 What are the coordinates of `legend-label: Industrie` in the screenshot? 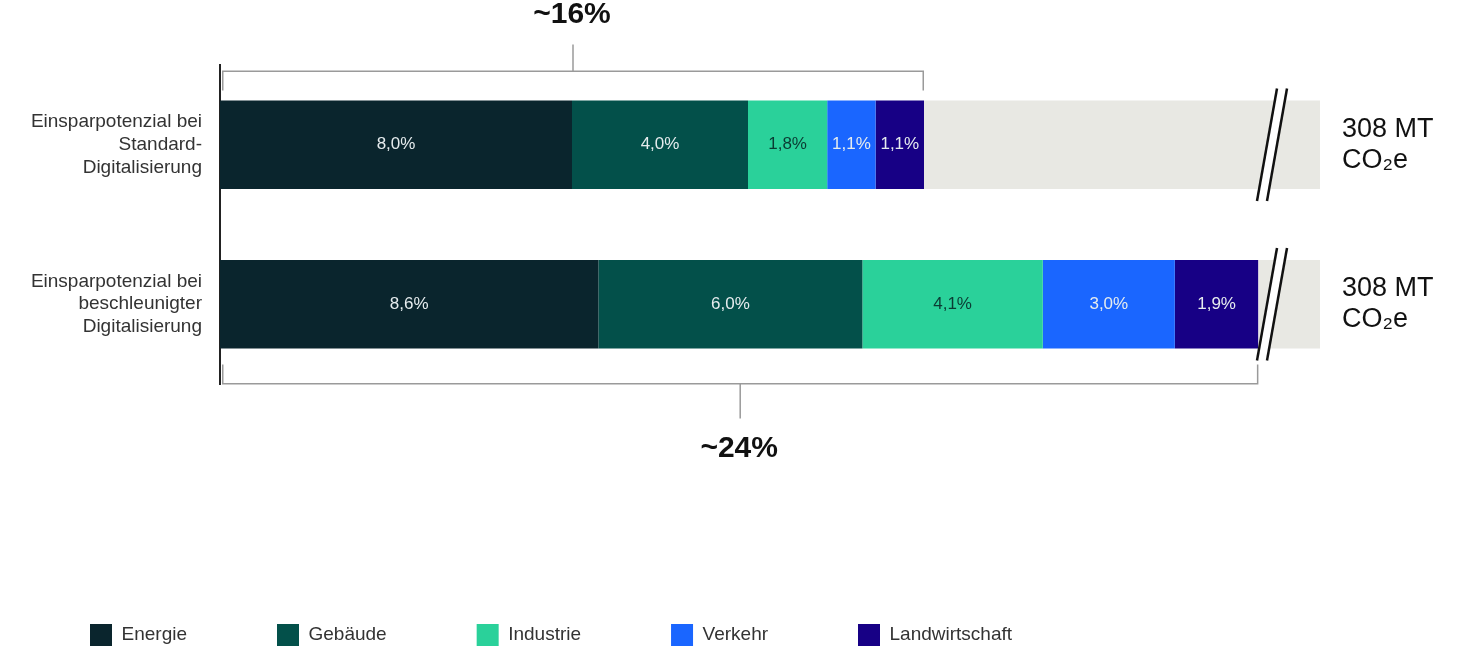 It's located at (545, 634).